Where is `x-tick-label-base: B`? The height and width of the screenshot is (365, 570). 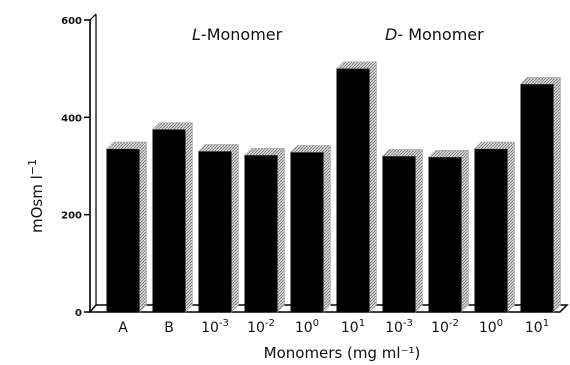 x-tick-label-base: B is located at coordinates (169, 328).